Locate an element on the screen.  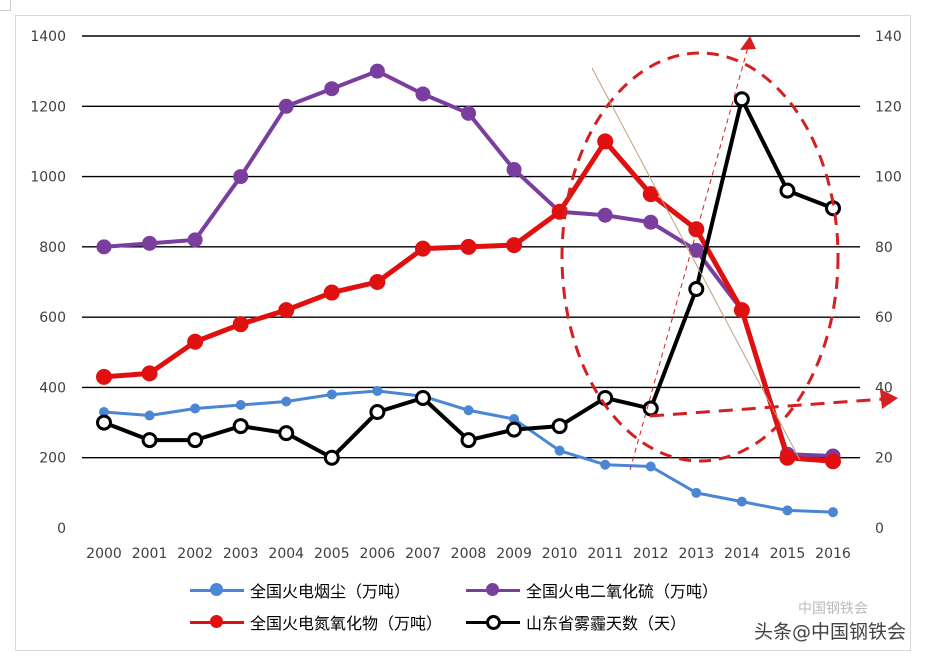
right-tick-label: 100 is located at coordinates (888, 178).